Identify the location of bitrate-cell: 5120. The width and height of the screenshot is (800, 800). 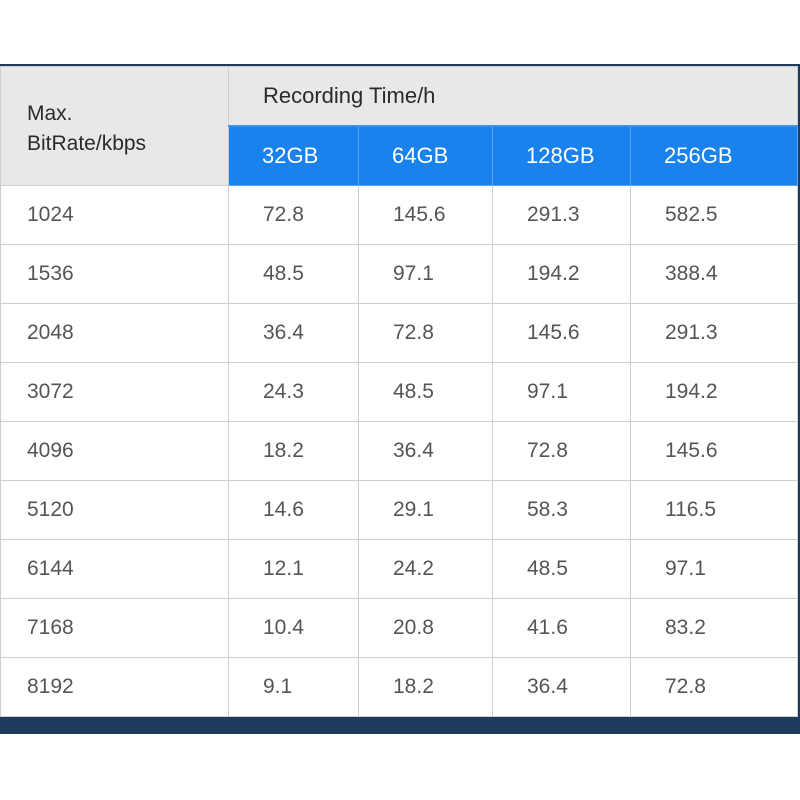
(114, 510).